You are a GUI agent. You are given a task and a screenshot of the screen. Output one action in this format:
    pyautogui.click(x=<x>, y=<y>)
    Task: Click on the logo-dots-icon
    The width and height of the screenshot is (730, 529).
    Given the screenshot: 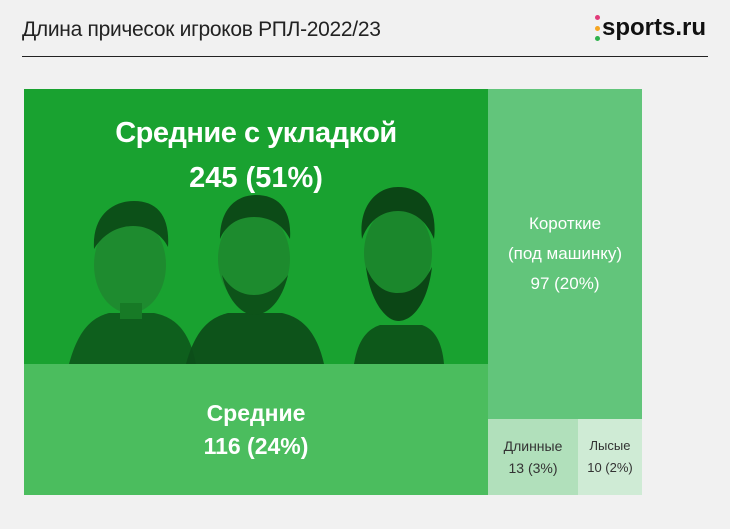 What is the action you would take?
    pyautogui.click(x=597, y=28)
    